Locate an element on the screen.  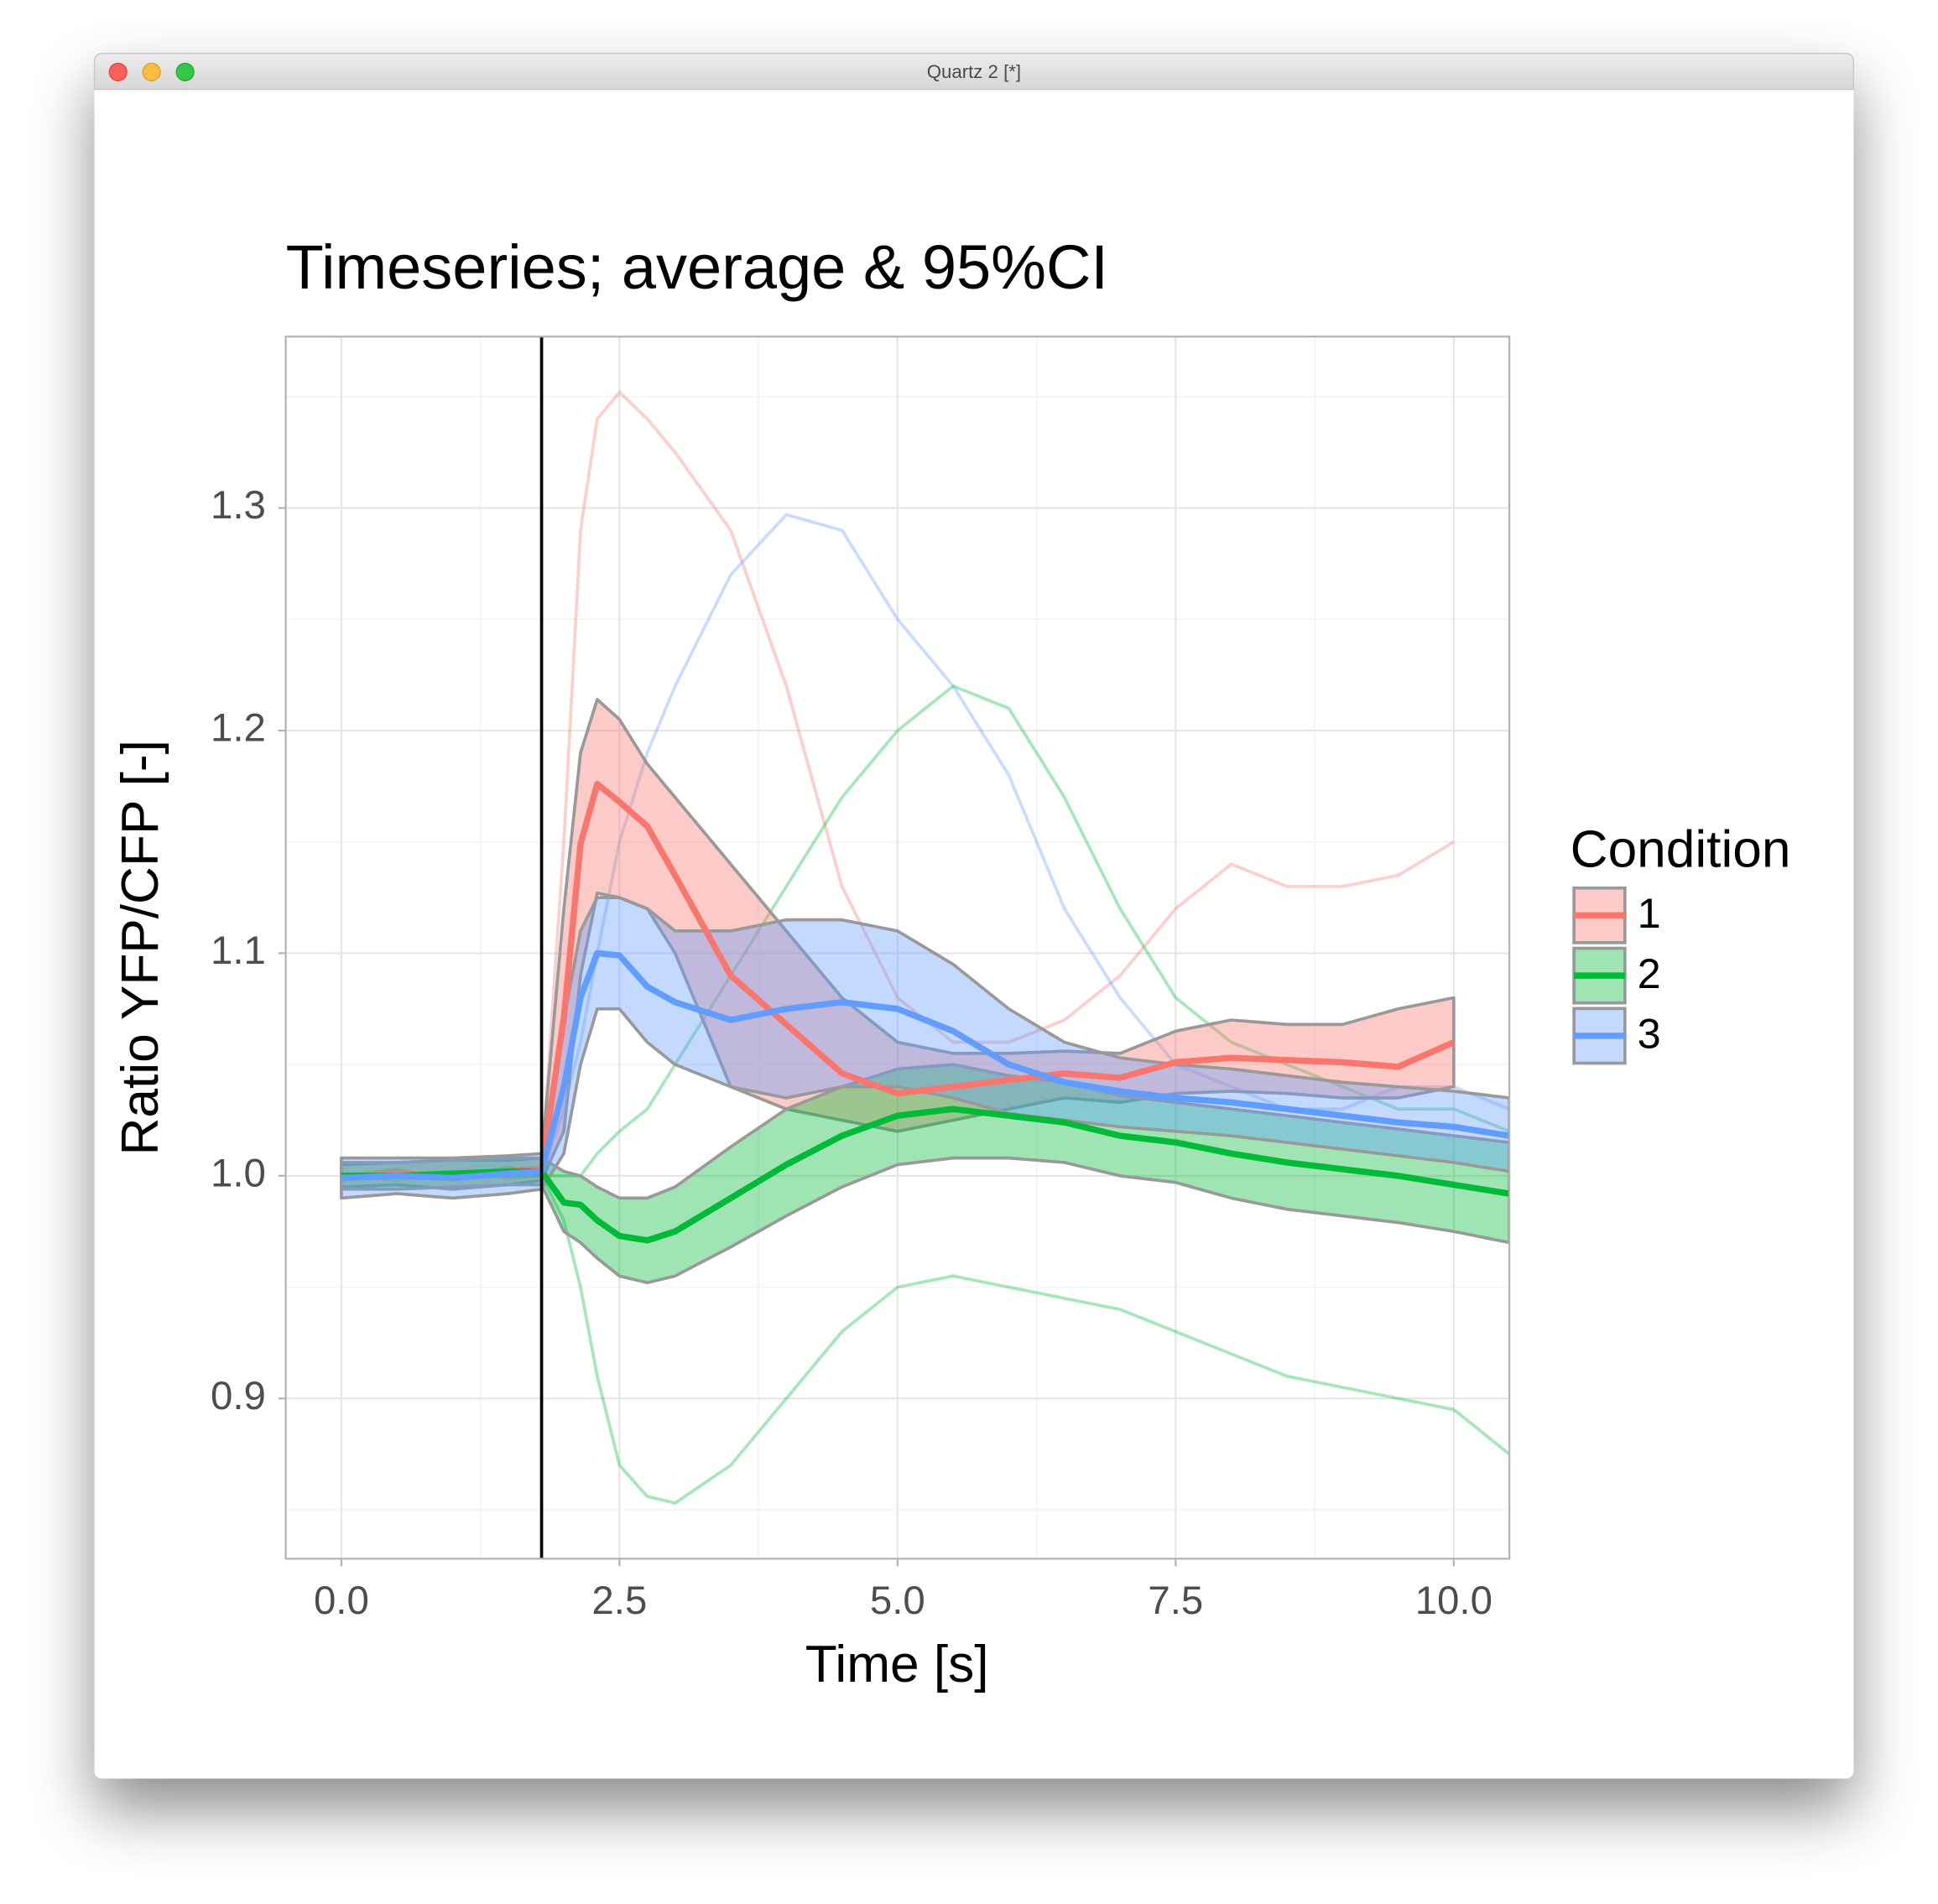
close-button is located at coordinates (118, 71).